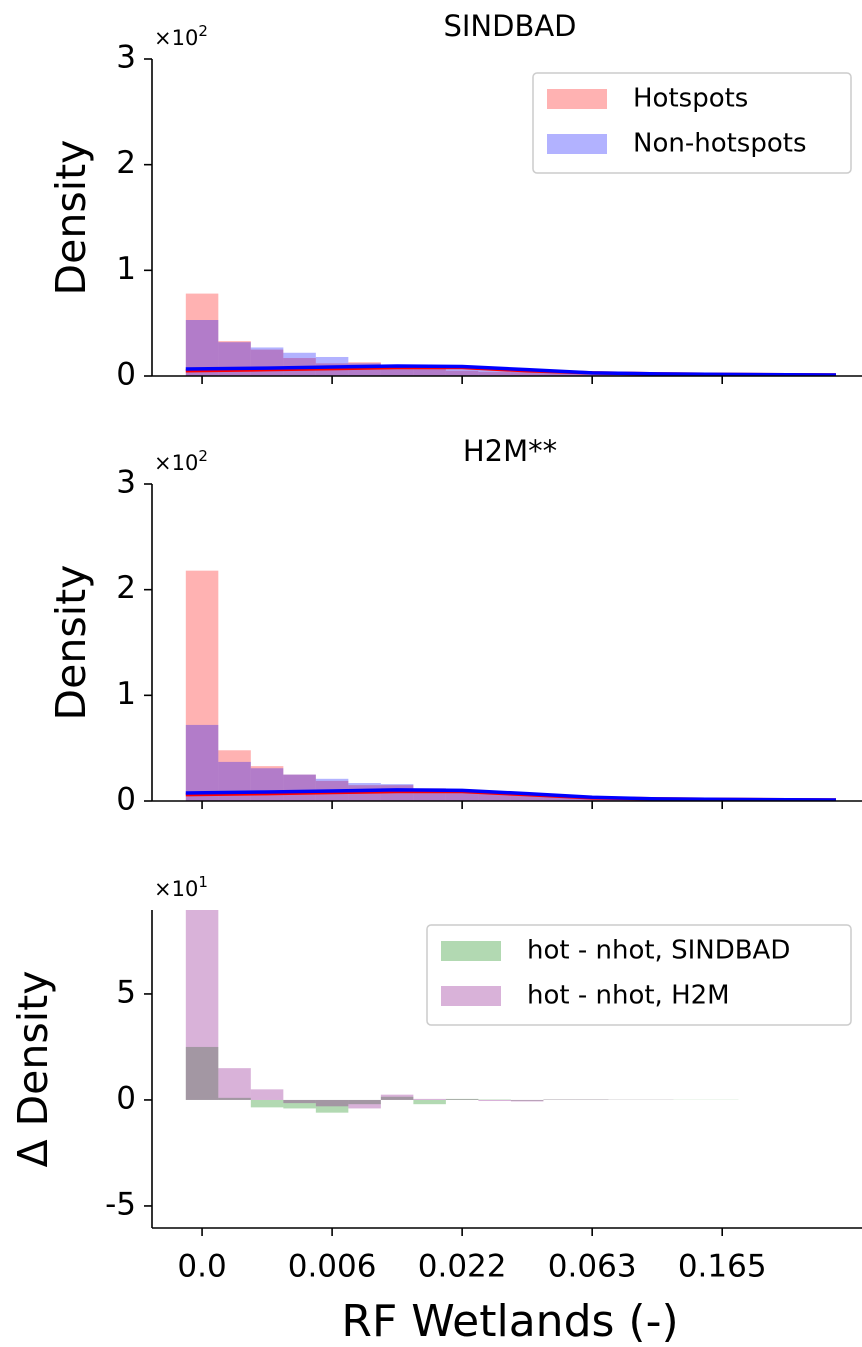 The image size is (862, 1347). Describe the element at coordinates (510, 451) in the screenshot. I see `chart-title: H2M**` at that location.